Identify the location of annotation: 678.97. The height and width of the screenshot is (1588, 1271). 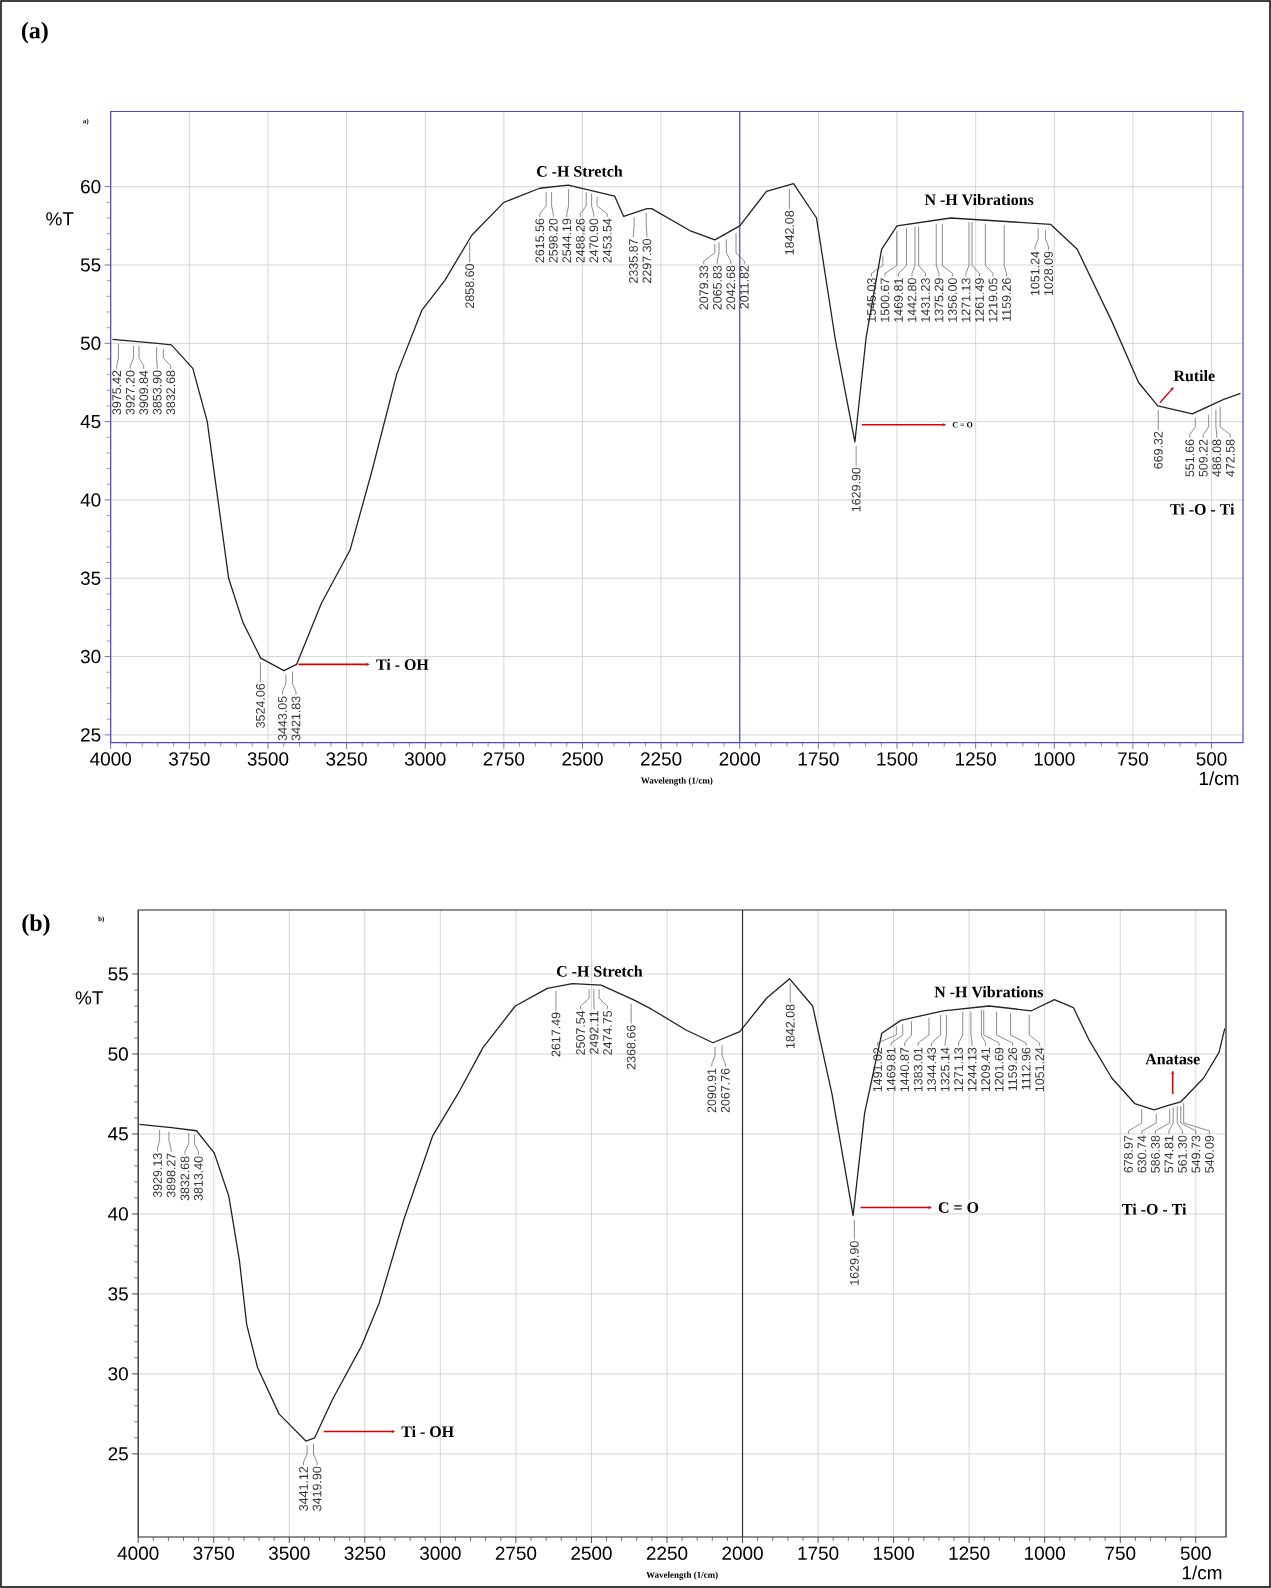
(1128, 1154).